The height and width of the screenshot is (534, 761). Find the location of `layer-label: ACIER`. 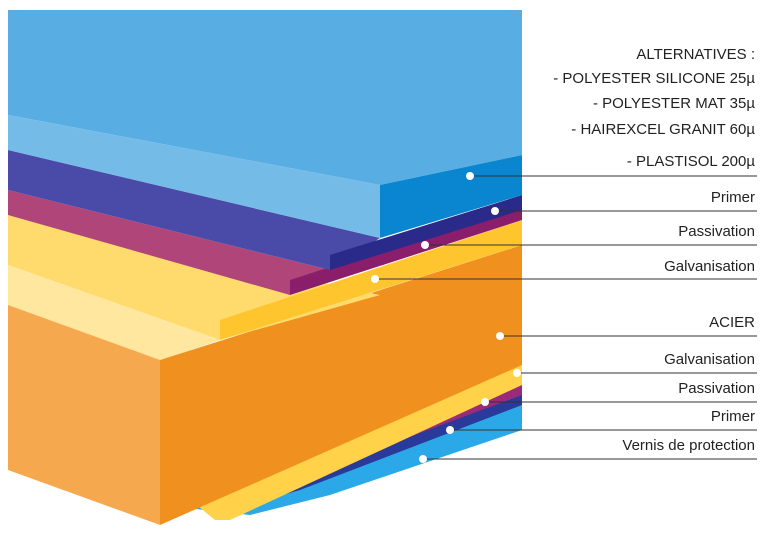

layer-label: ACIER is located at coordinates (732, 322).